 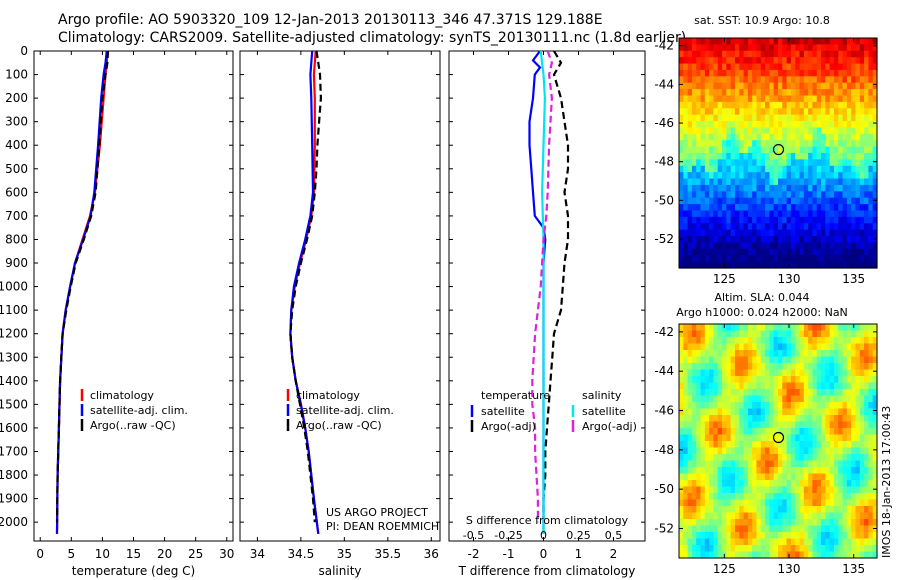 What do you see at coordinates (664, 162) in the screenshot?
I see `sst-lat-tick-label: -48` at bounding box center [664, 162].